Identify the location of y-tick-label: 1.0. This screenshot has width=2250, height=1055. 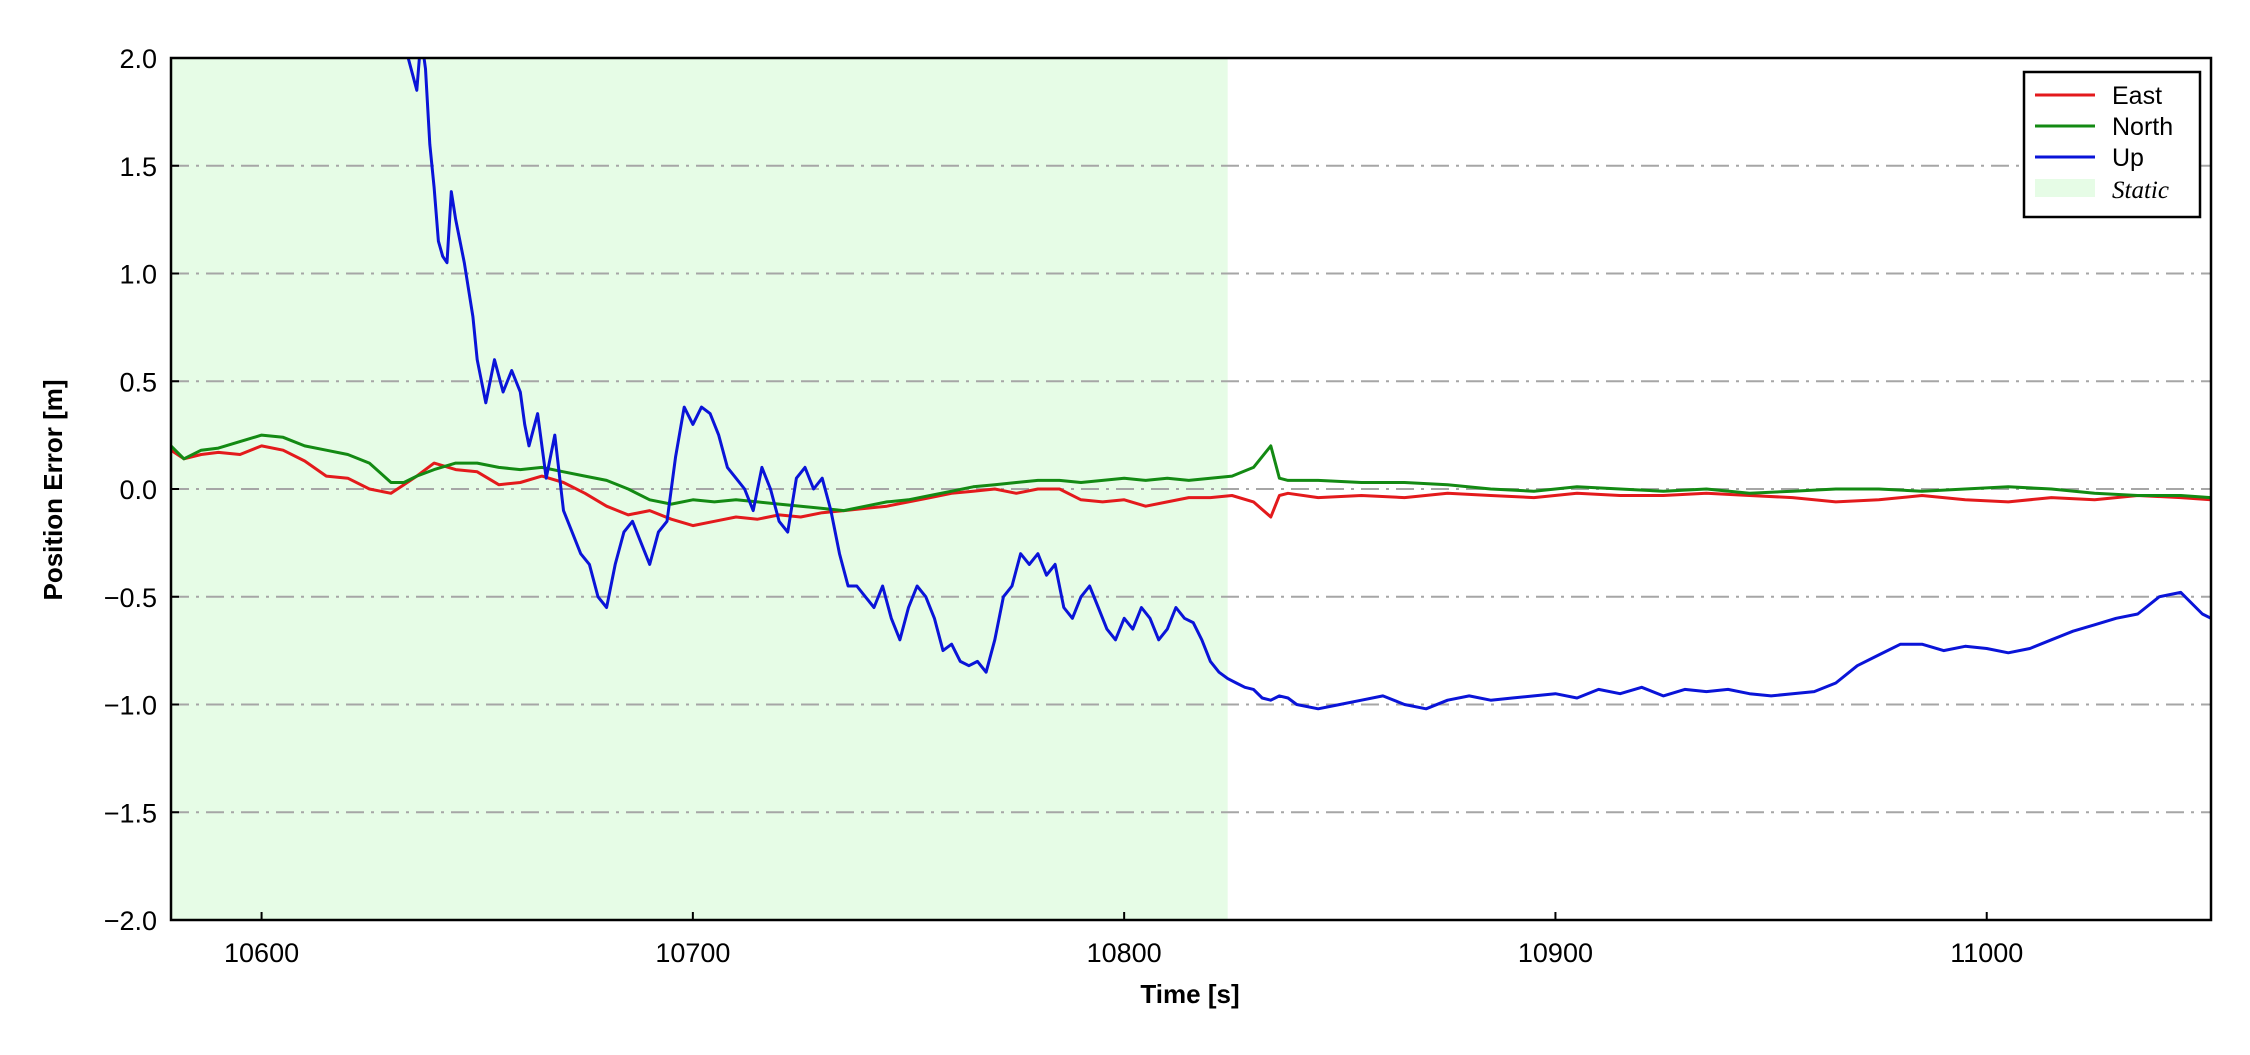
(138, 275).